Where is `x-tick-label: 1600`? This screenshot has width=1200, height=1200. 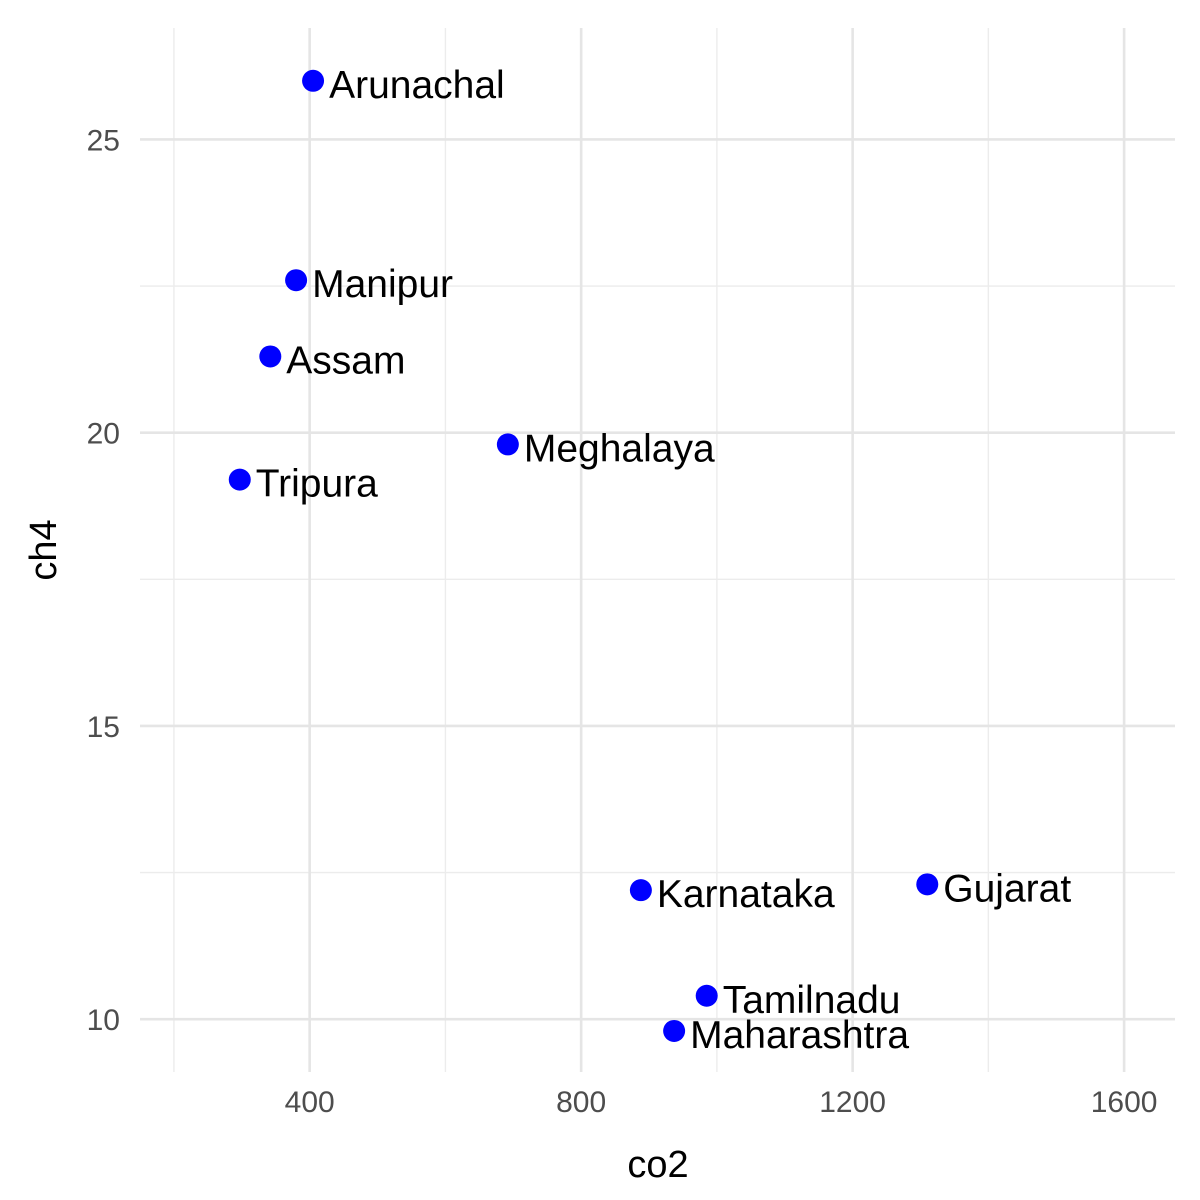
x-tick-label: 1600 is located at coordinates (1124, 1102).